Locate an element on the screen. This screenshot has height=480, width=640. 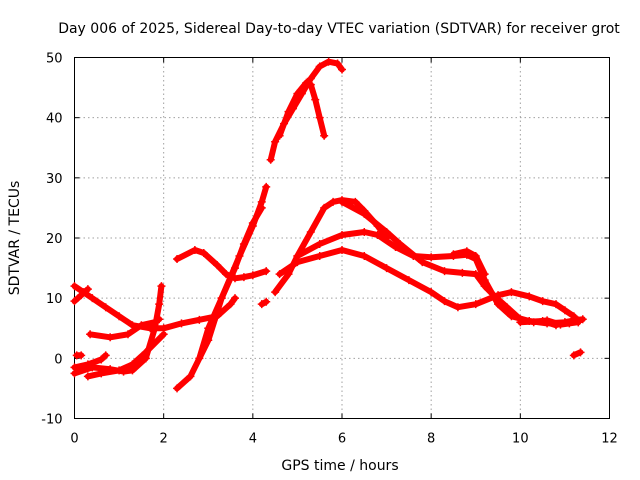
y-tick-label: 10 is located at coordinates (54, 299).